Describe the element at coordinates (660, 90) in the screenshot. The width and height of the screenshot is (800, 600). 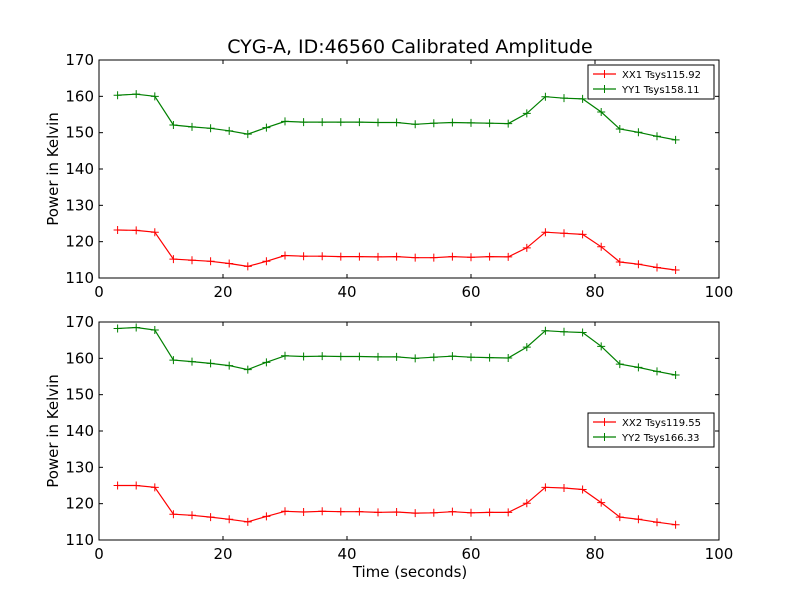
I see `legend-label: YY1 Tsys158.11` at that location.